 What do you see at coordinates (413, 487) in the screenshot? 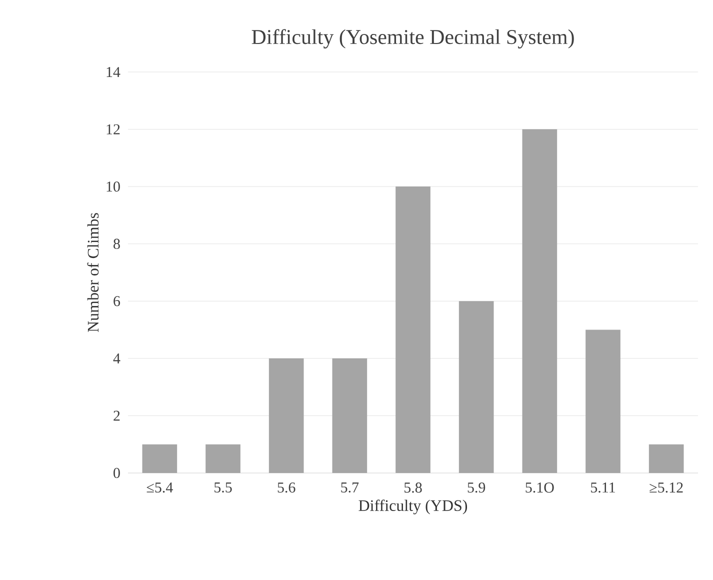
I see `x-tick-label: 5.8` at bounding box center [413, 487].